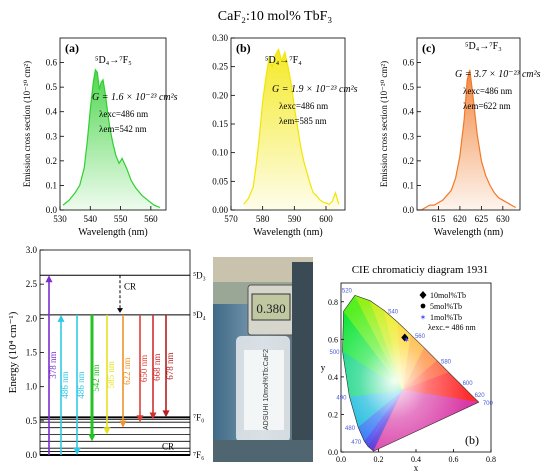  What do you see at coordinates (446, 306) in the screenshot?
I see `legend-label: 5mol%Tb` at bounding box center [446, 306].